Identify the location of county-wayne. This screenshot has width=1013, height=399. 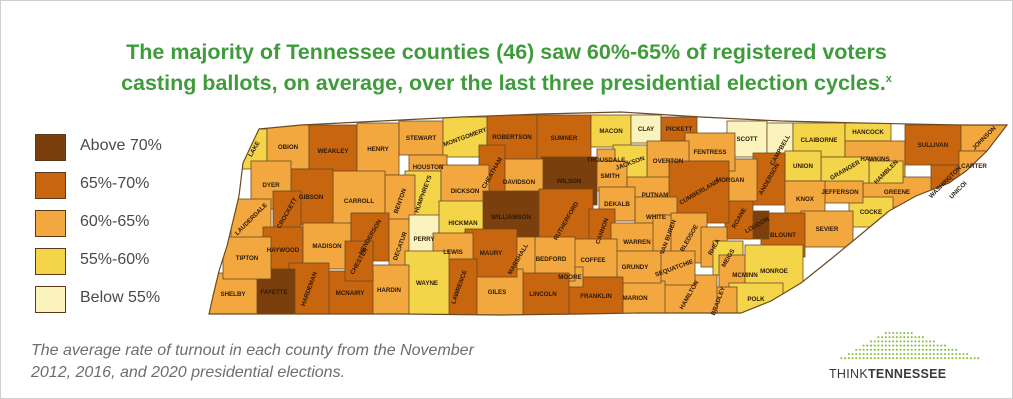
(427, 282).